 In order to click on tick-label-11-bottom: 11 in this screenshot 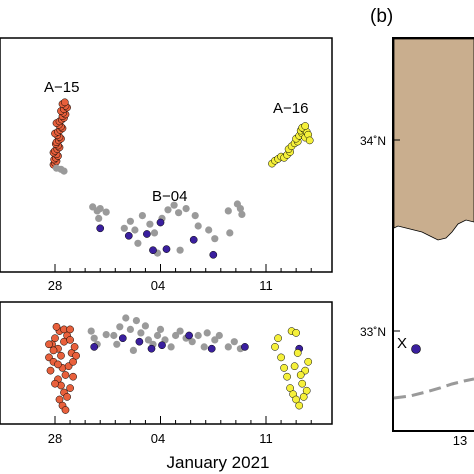, I will do `click(266, 438)`.